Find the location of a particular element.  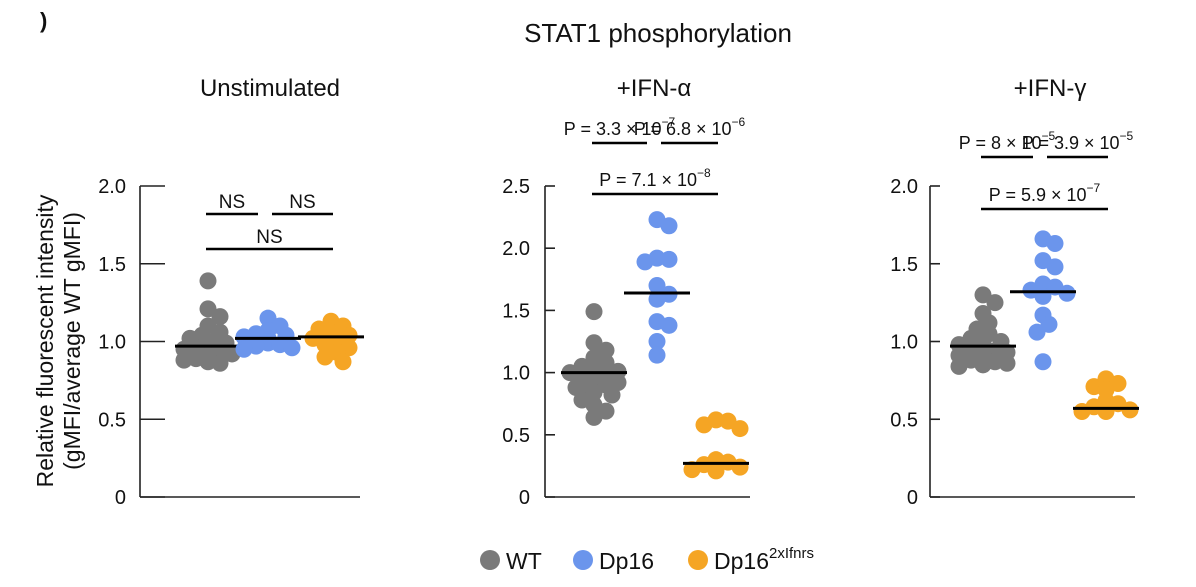

panel-title: +IFN-γ is located at coordinates (1050, 88).